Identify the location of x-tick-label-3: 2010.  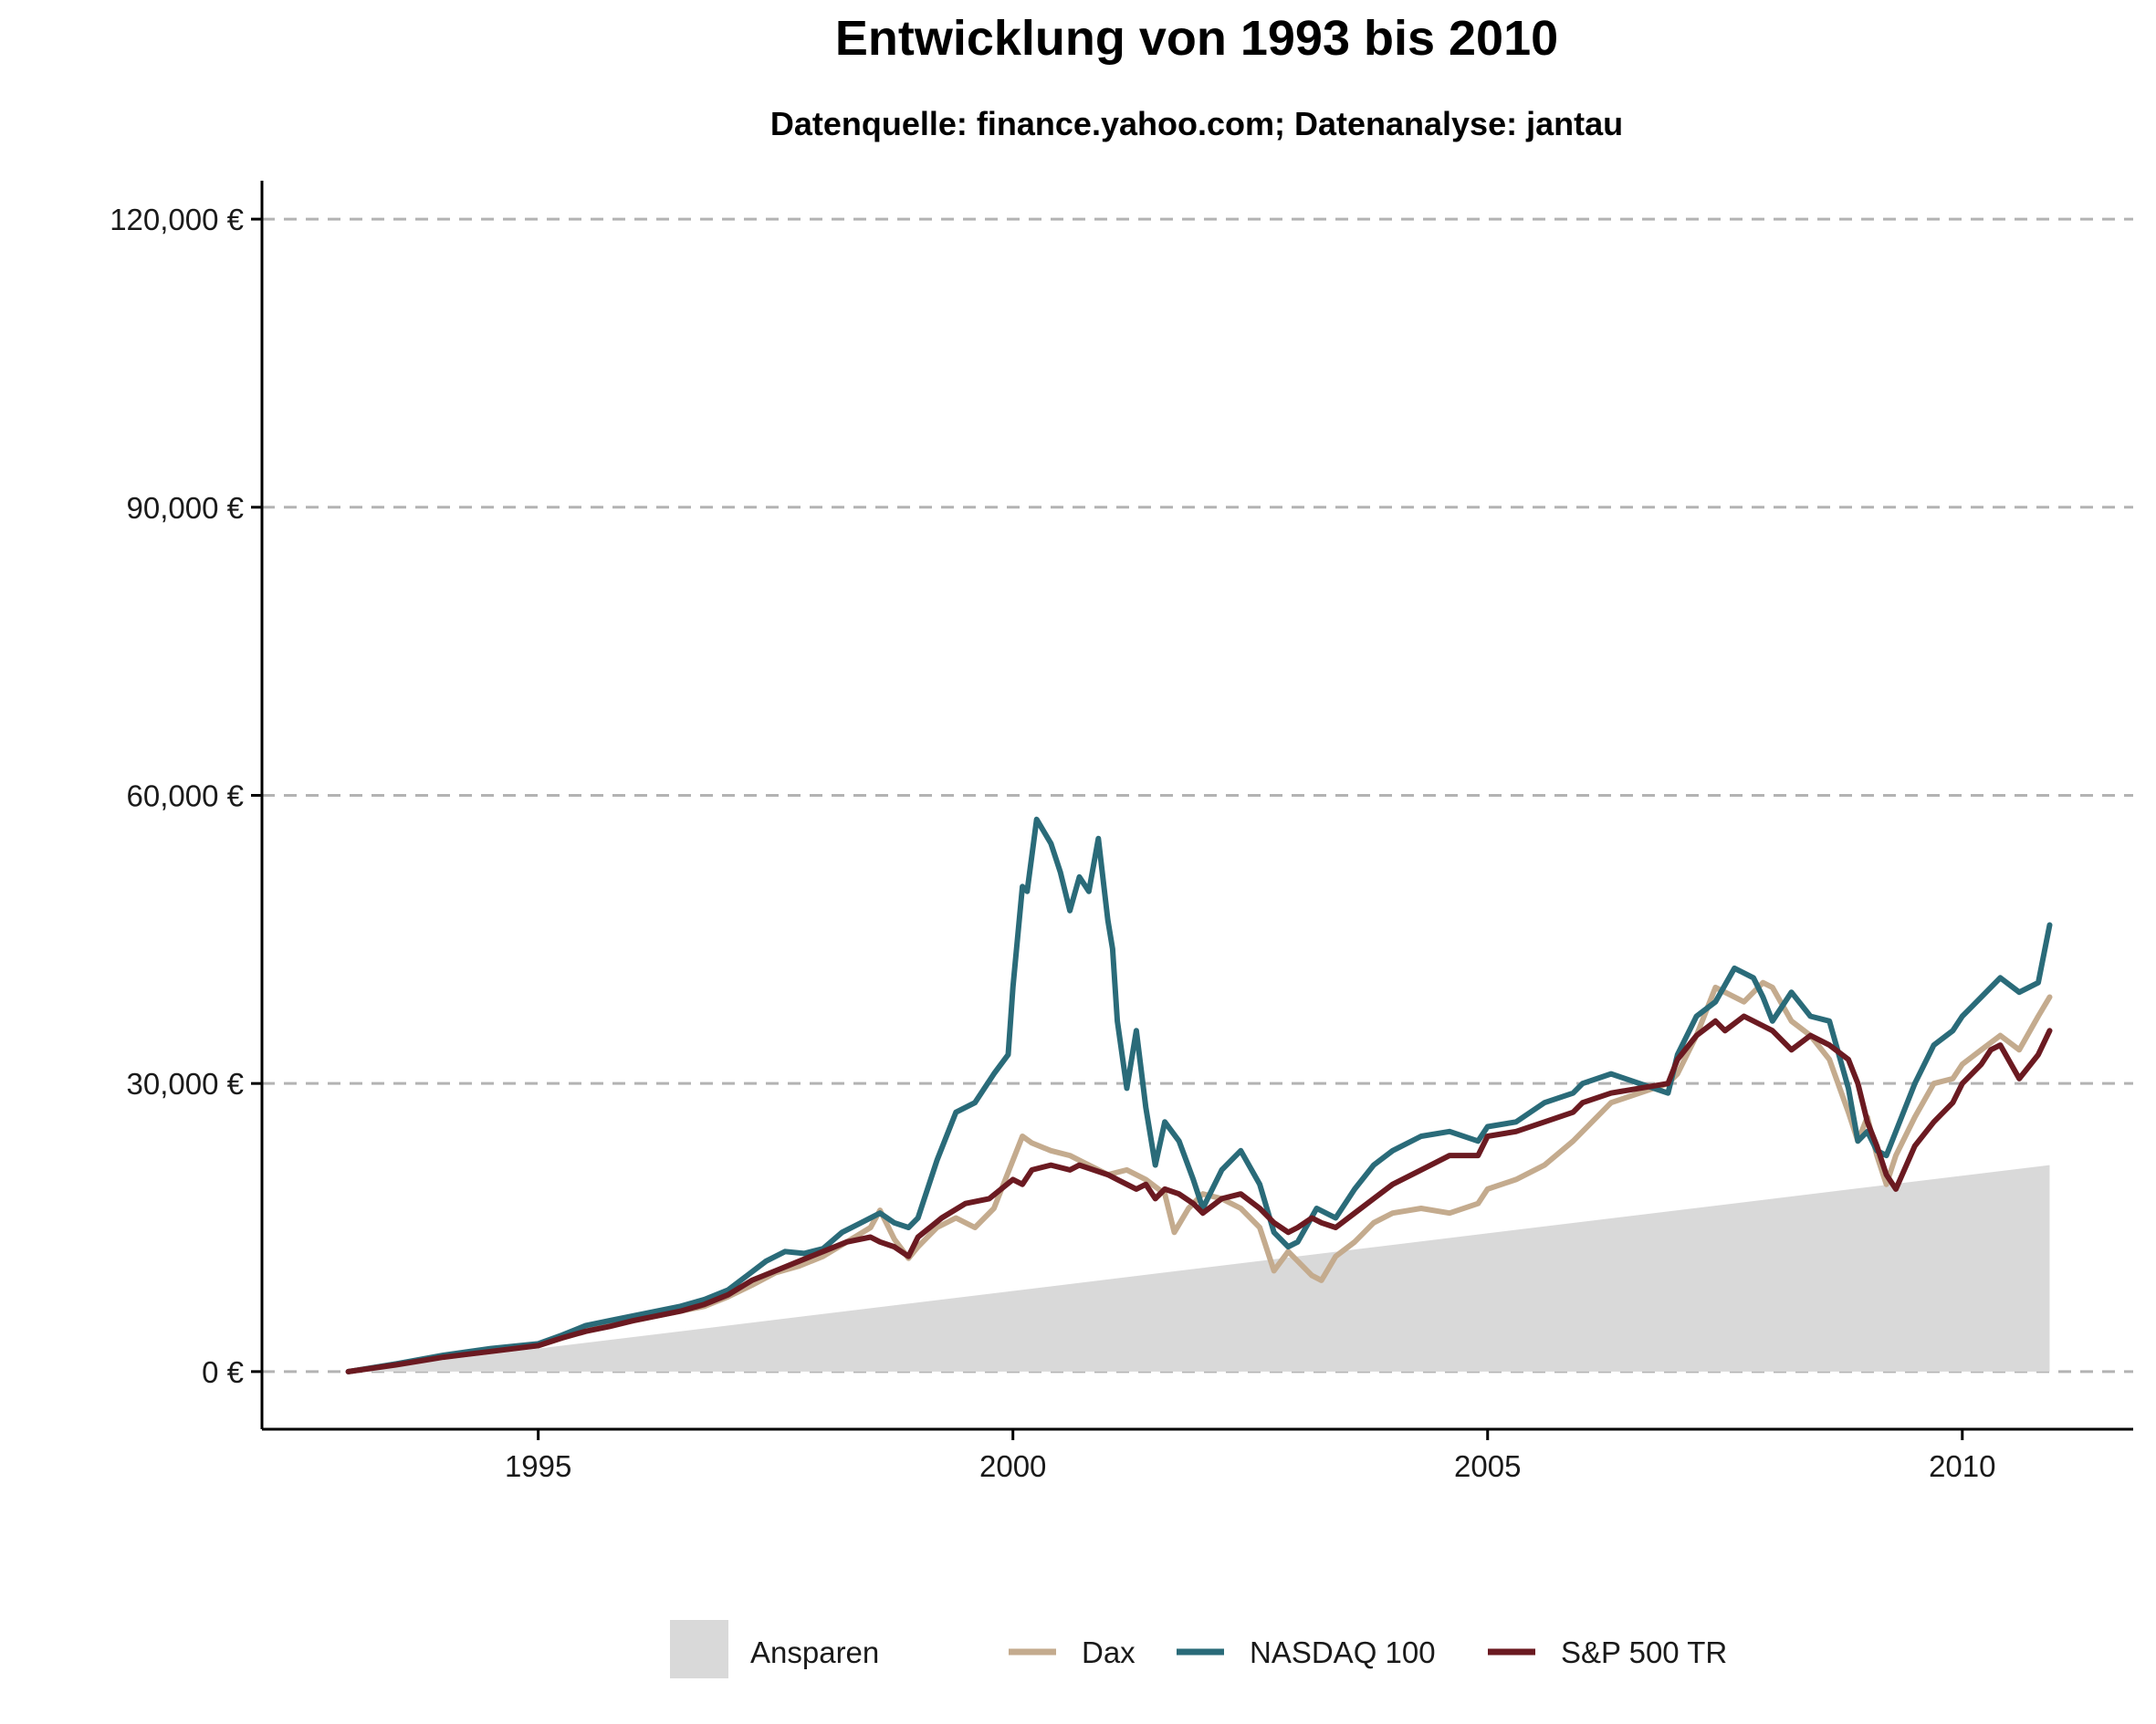
(1962, 1466).